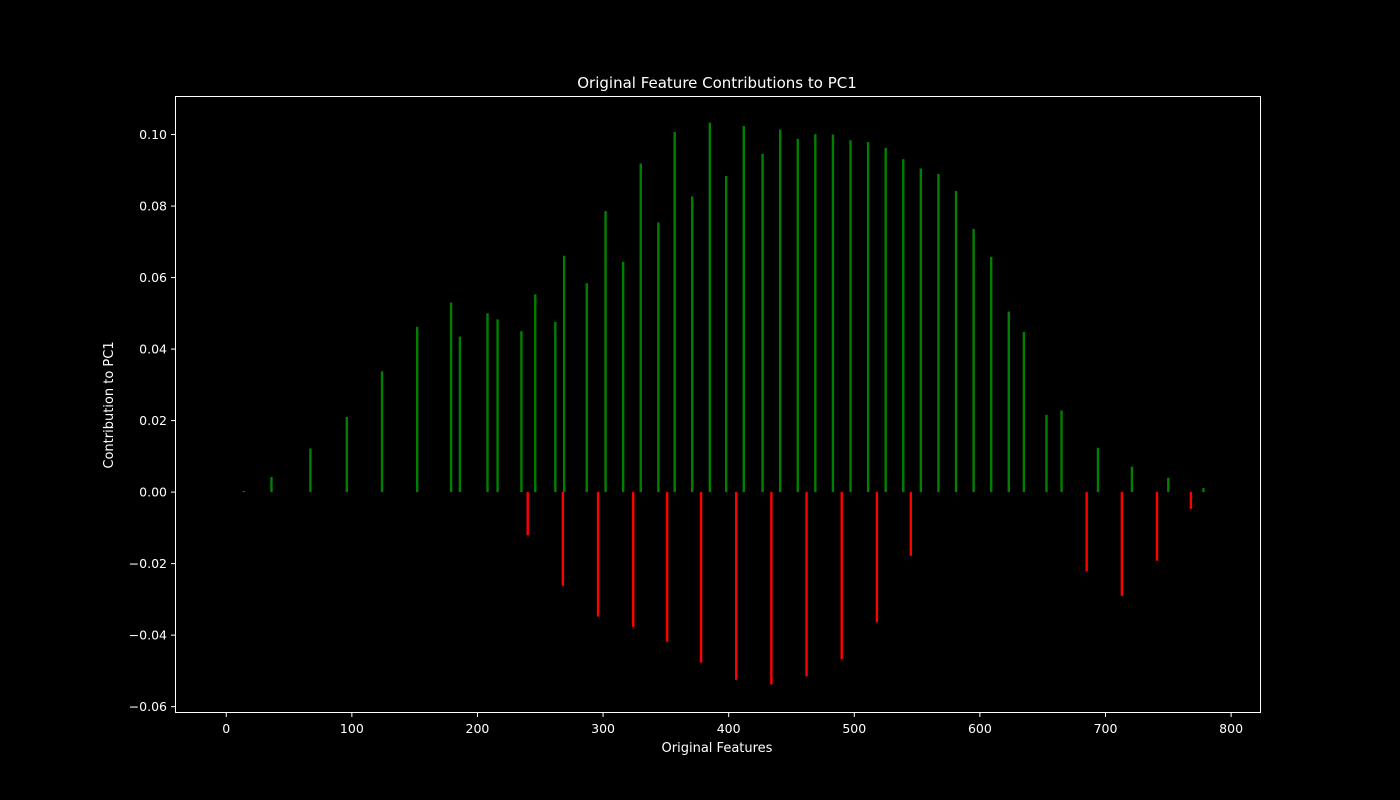  Describe the element at coordinates (729, 728) in the screenshot. I see `x-tick-label: 400` at that location.